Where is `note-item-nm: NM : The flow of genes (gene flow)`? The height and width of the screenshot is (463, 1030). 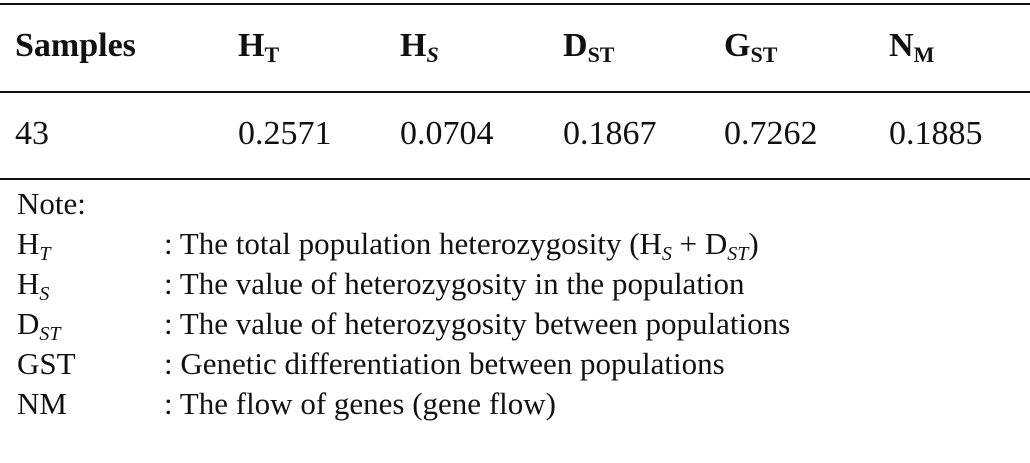 note-item-nm: NM : The flow of genes (gene flow) is located at coordinates (515, 404).